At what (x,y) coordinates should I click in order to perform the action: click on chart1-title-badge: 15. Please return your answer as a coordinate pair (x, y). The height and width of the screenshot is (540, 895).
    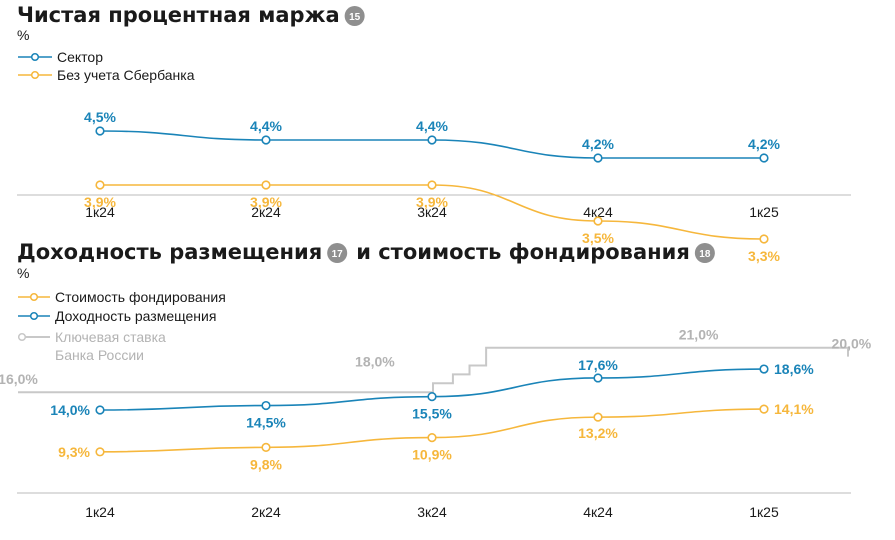
    Looking at the image, I should click on (354, 16).